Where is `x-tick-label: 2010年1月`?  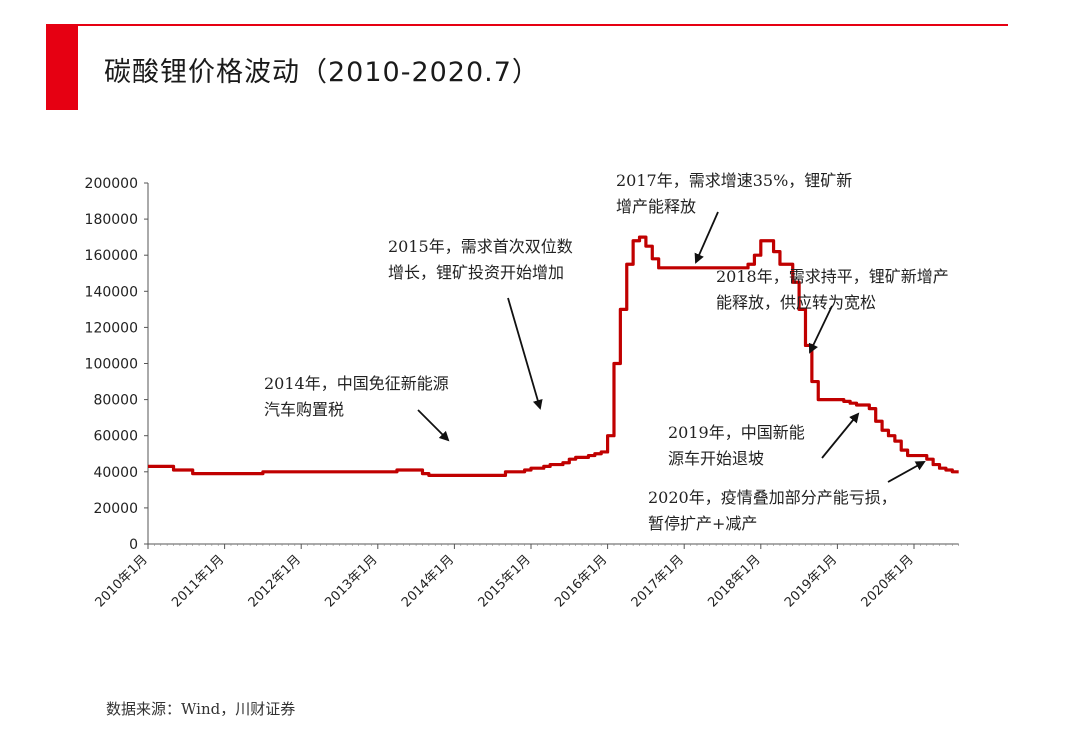 x-tick-label: 2010年1月 is located at coordinates (122, 581).